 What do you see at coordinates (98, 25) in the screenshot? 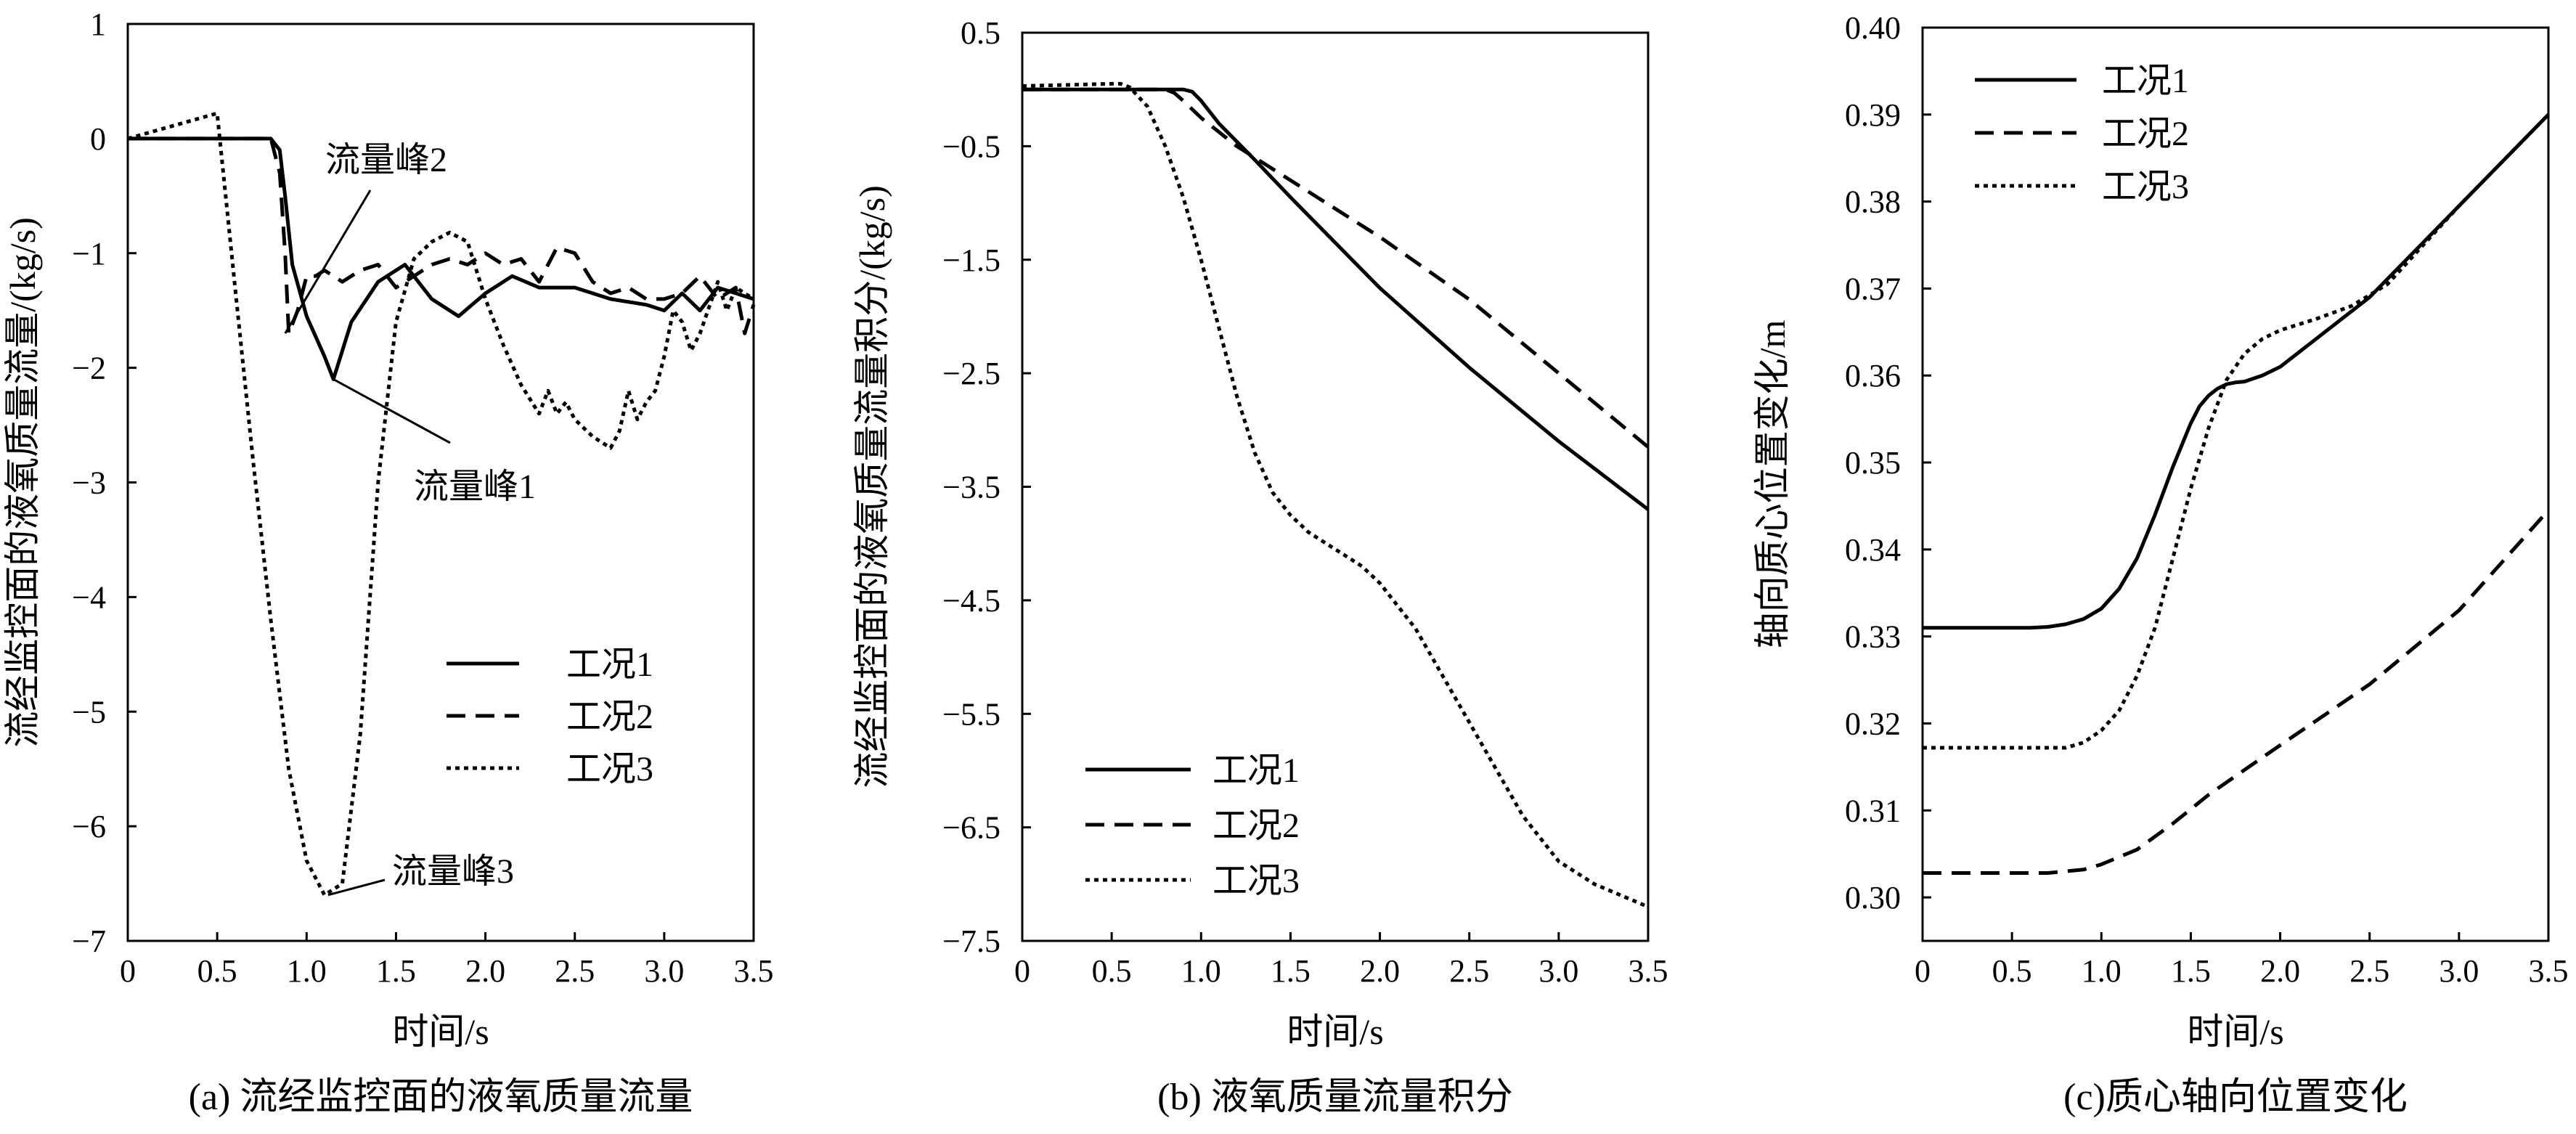
I see `y-tick-label: 1` at bounding box center [98, 25].